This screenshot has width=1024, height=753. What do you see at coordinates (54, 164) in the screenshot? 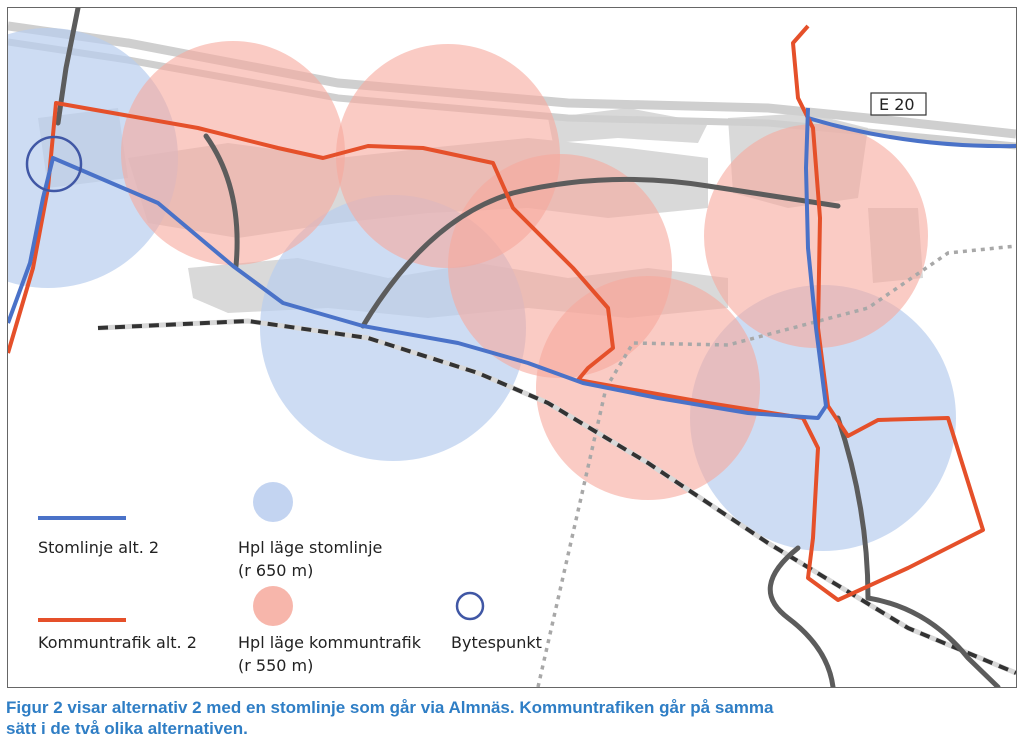
I see `bytespunkt-marker` at bounding box center [54, 164].